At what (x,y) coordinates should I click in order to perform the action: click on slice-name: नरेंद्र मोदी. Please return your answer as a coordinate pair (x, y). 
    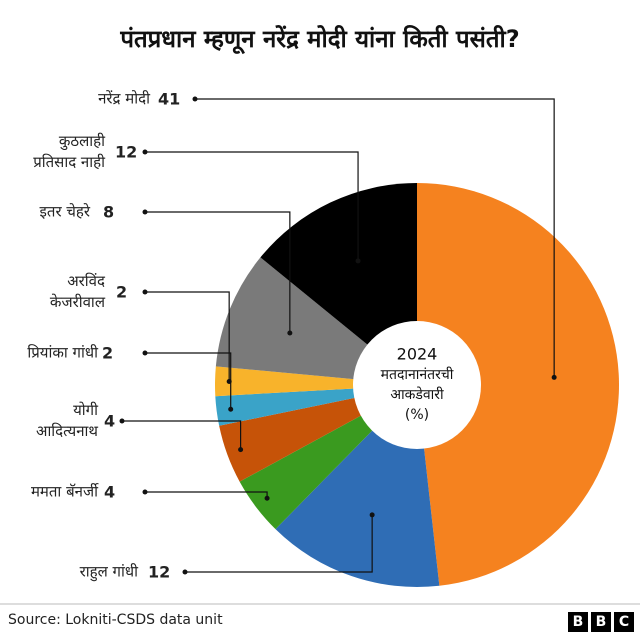
    Looking at the image, I should click on (124, 98).